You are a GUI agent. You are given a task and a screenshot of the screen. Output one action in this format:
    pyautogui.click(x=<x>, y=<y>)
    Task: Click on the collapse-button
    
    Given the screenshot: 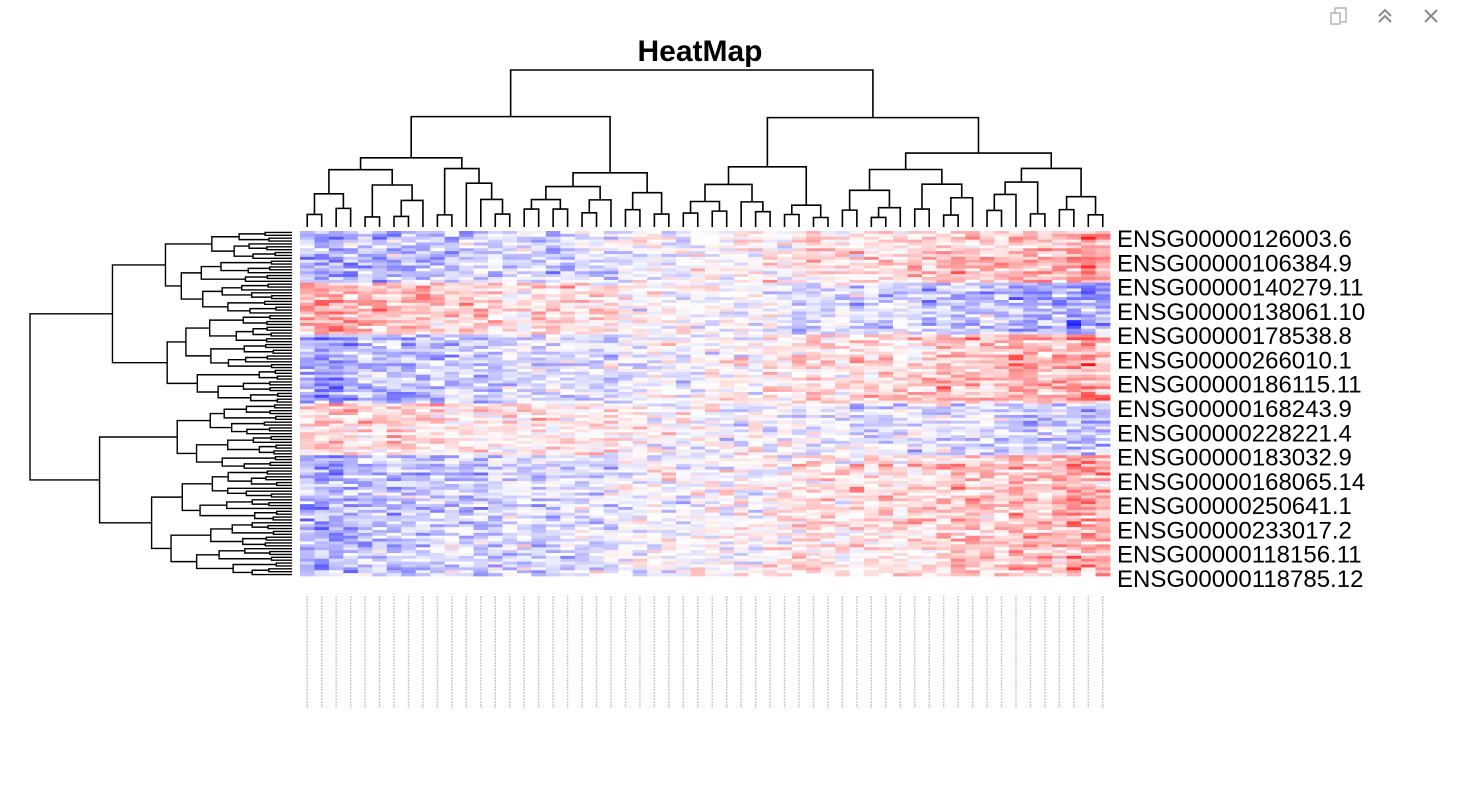 What is the action you would take?
    pyautogui.click(x=1385, y=16)
    